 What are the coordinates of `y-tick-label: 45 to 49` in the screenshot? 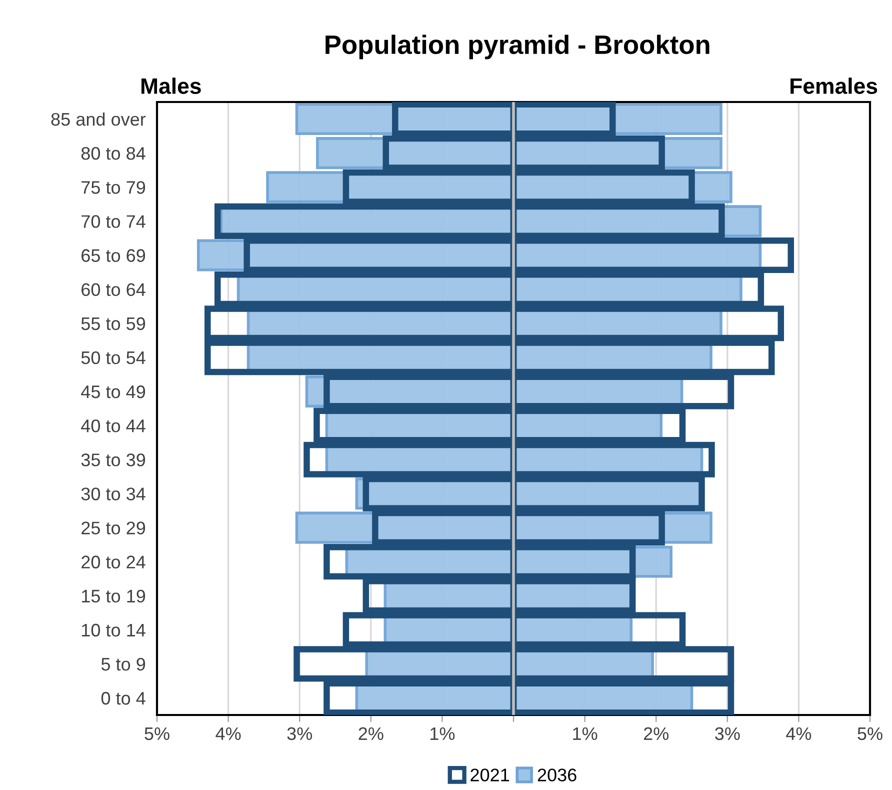 It's located at (113, 391).